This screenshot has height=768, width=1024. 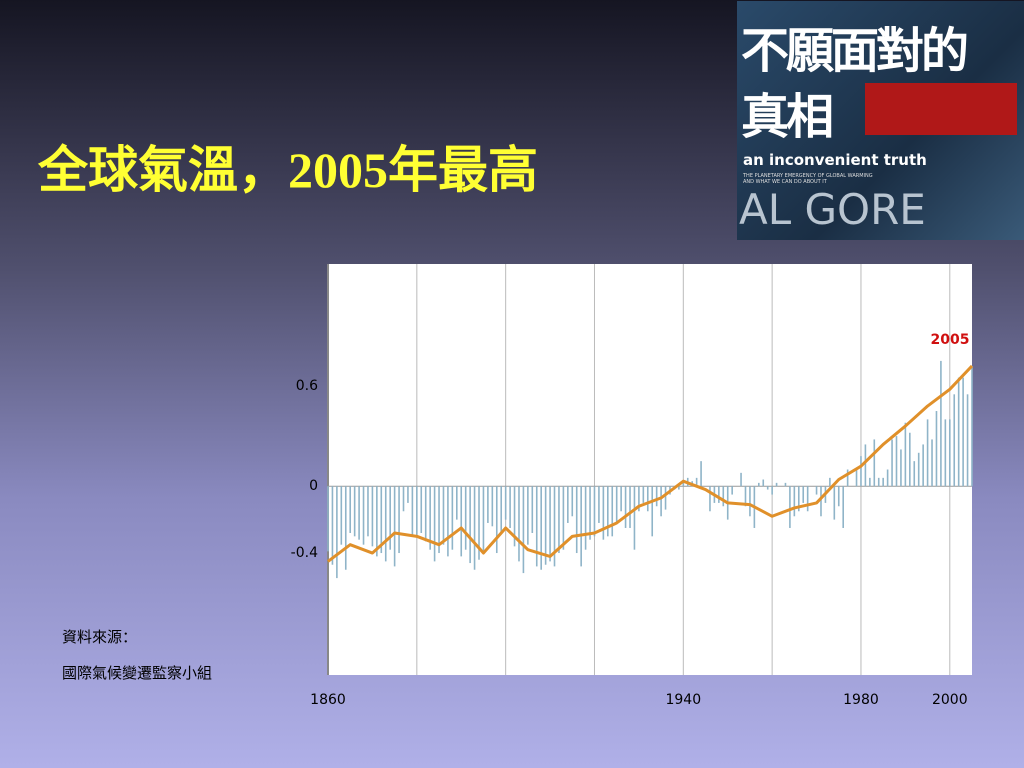 What do you see at coordinates (861, 700) in the screenshot?
I see `x-tick-label: 1980` at bounding box center [861, 700].